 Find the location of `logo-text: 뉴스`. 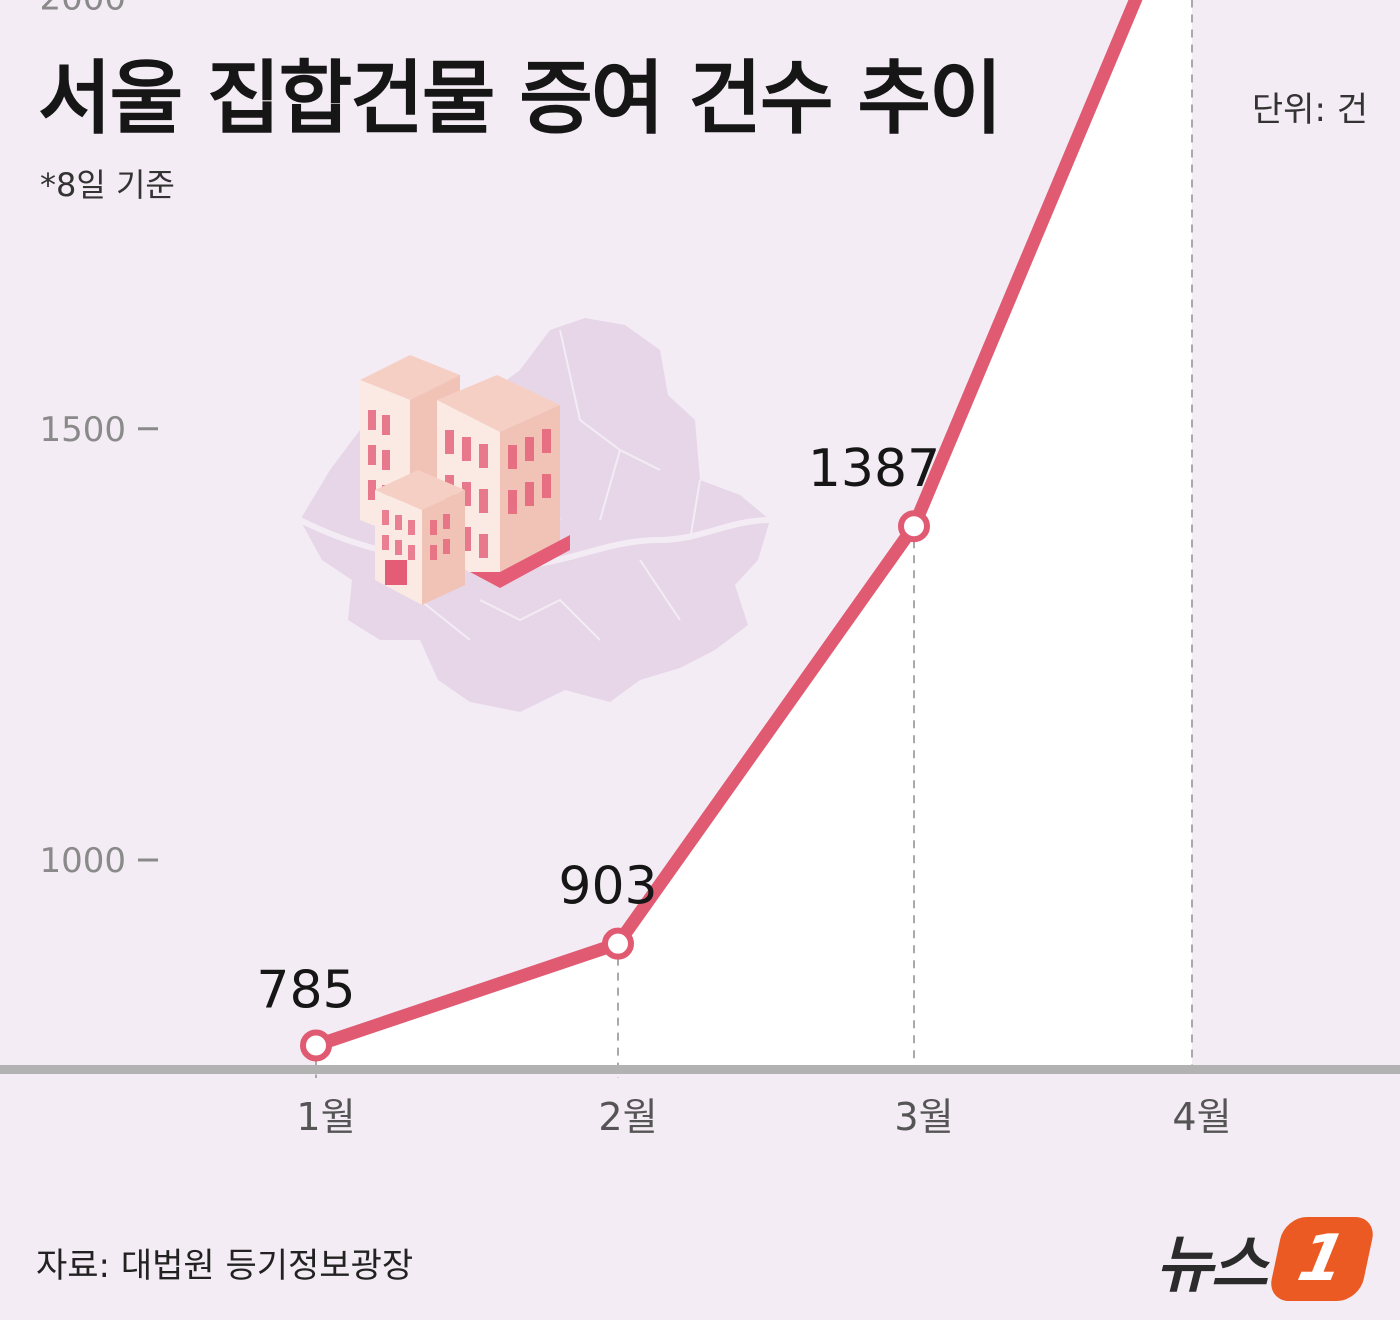

logo-text: 뉴스 is located at coordinates (1211, 1264).